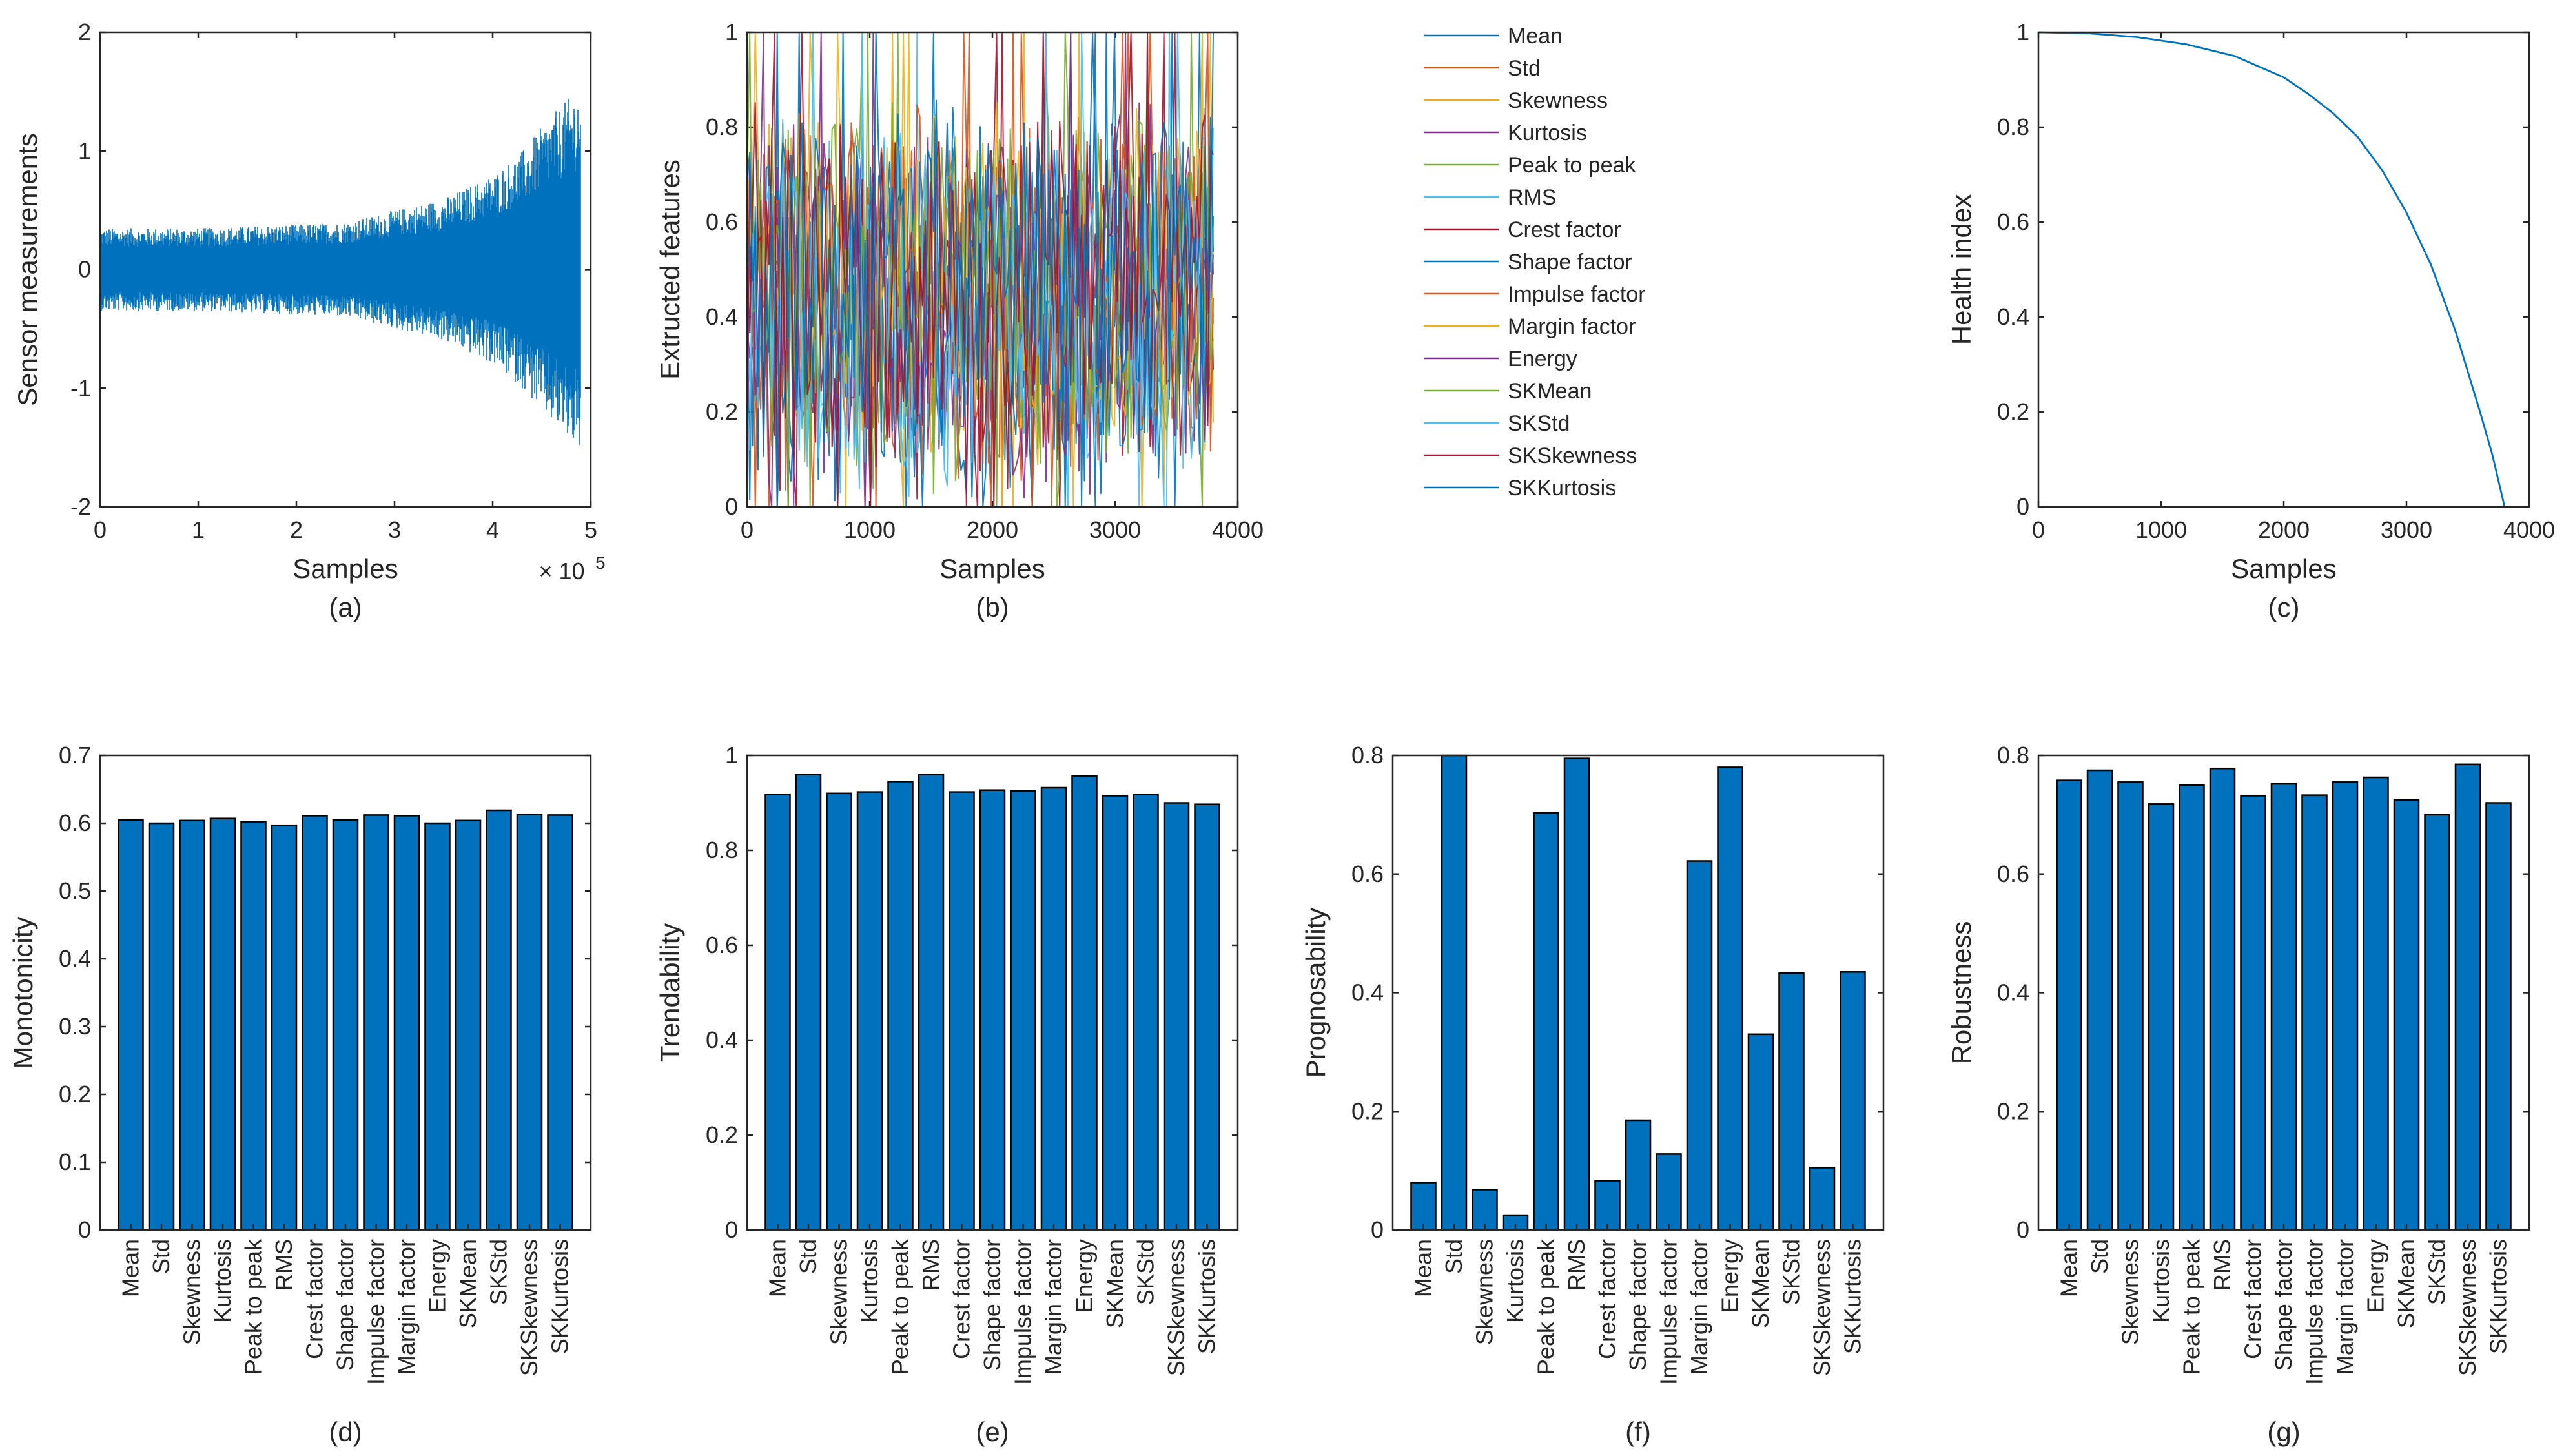  I want to click on y-tick-label: 0.5, so click(75, 890).